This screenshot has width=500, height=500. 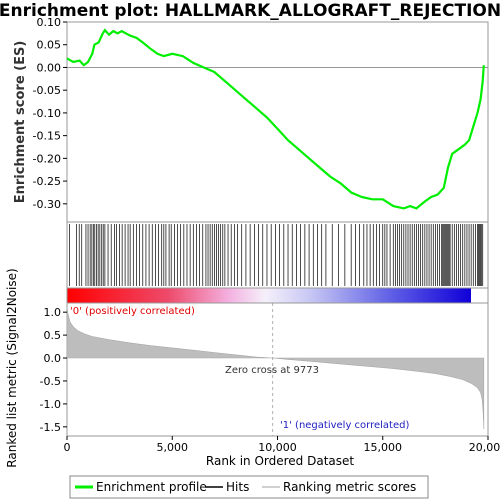 I want to click on y-tick-label-metric: 1.0, so click(x=53, y=312).